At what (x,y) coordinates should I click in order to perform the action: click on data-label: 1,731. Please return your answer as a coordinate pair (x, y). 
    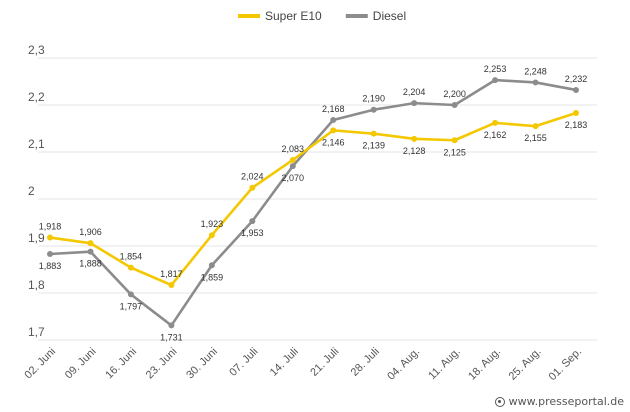
    Looking at the image, I should click on (171, 337).